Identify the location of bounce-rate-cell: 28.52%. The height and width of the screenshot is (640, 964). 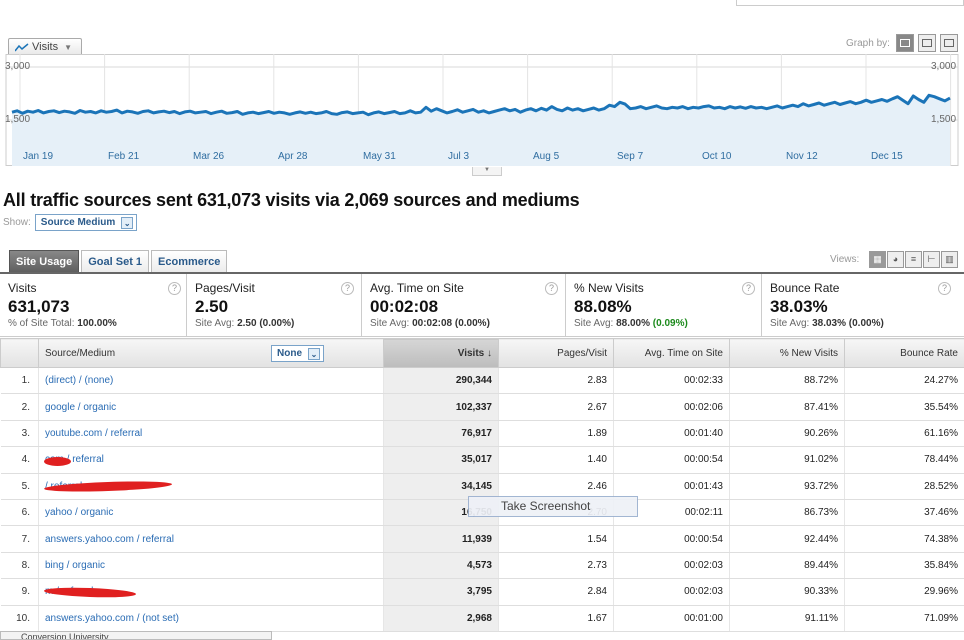
(904, 486).